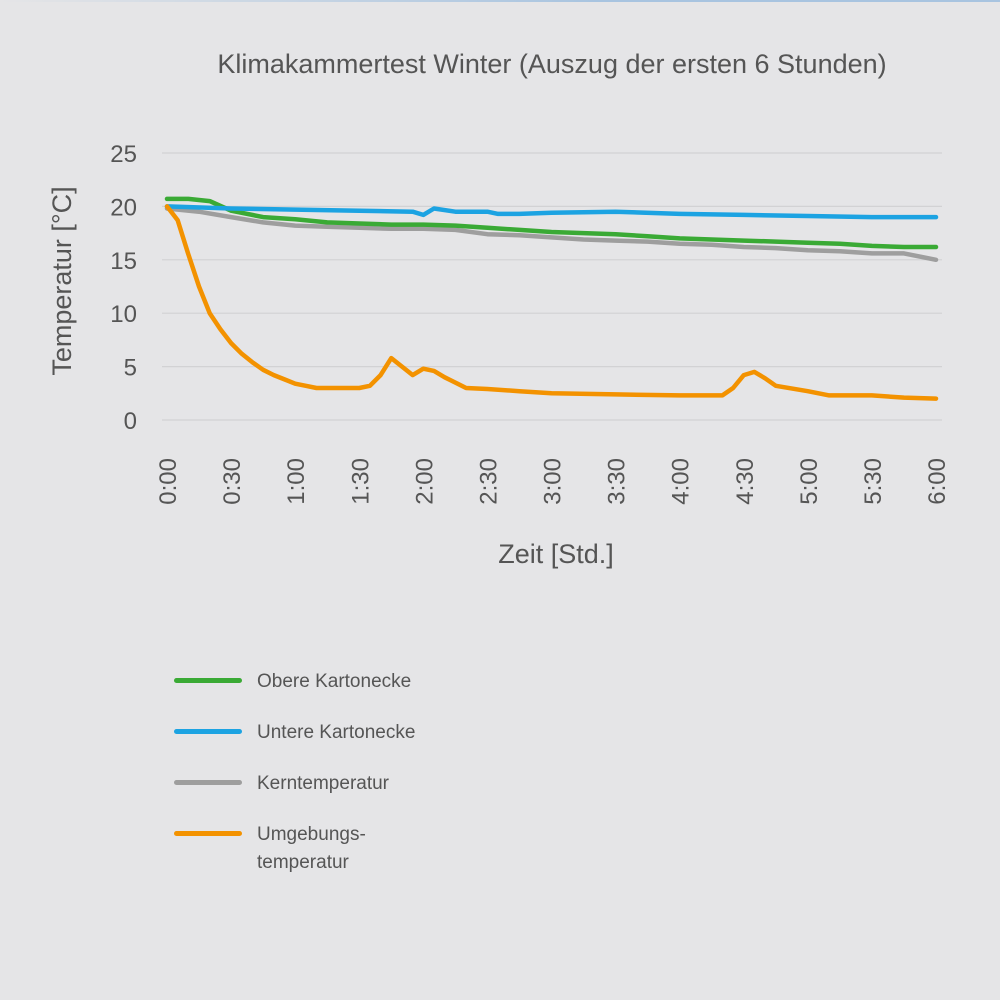 The width and height of the screenshot is (1000, 1000). What do you see at coordinates (232, 481) in the screenshot?
I see `x-tick-label: 0:30` at bounding box center [232, 481].